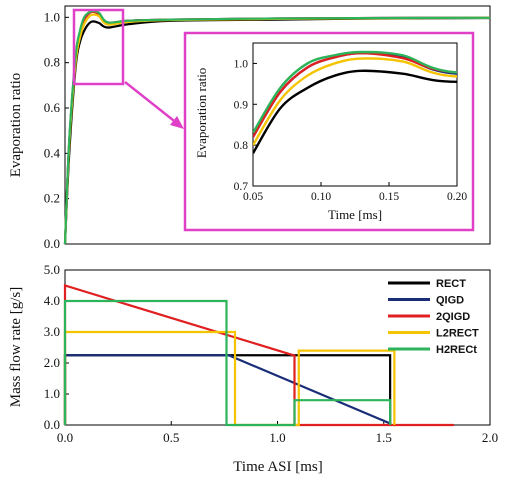  Describe the element at coordinates (16, 347) in the screenshot. I see `massflow-y-axis-label: Mass flow rate [g/s]` at that location.